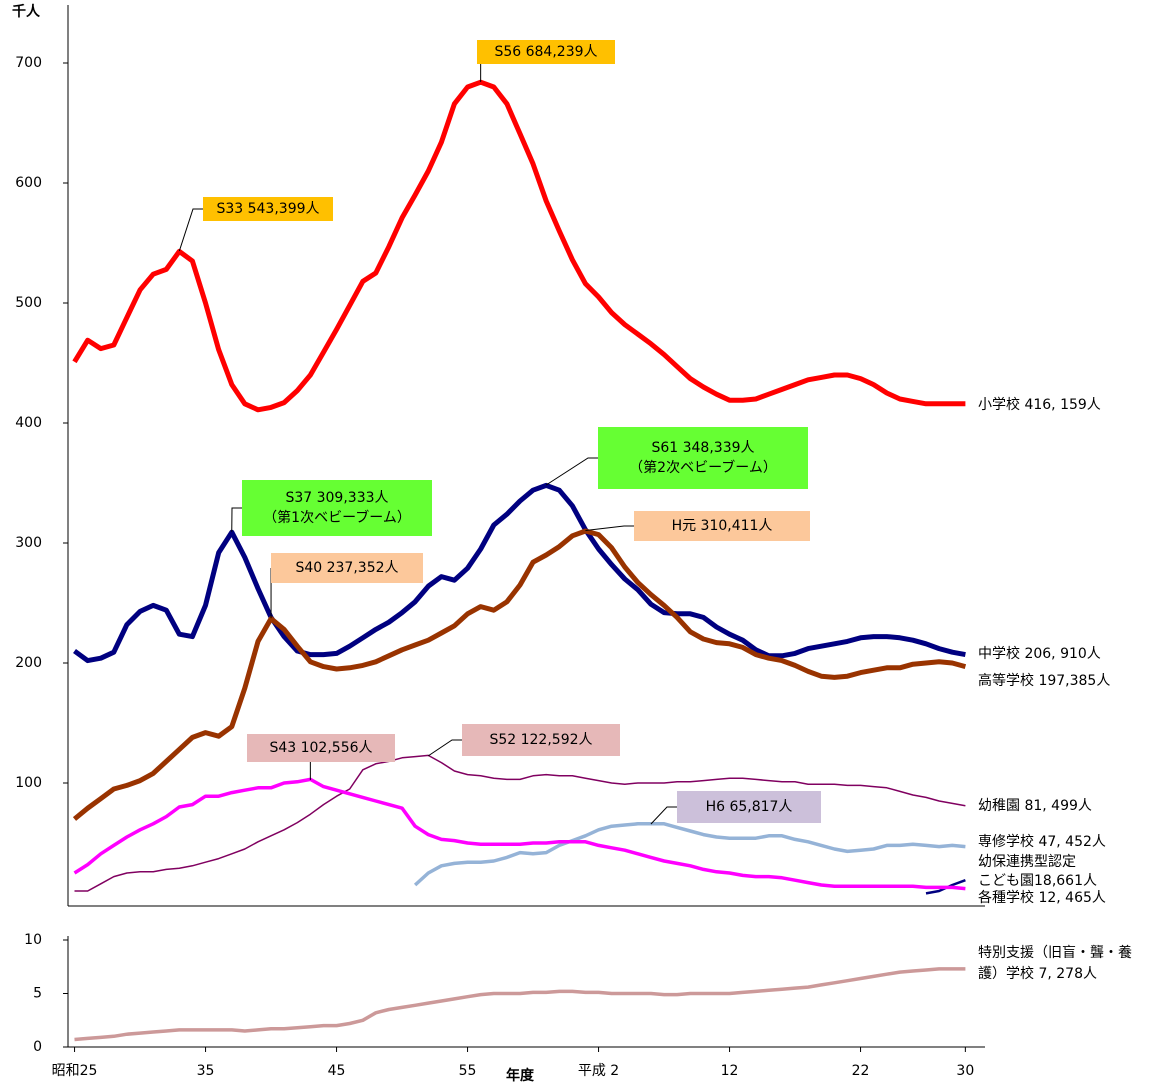  Describe the element at coordinates (1044, 680) in the screenshot. I see `series-label: 高等学校 197,385人` at that location.